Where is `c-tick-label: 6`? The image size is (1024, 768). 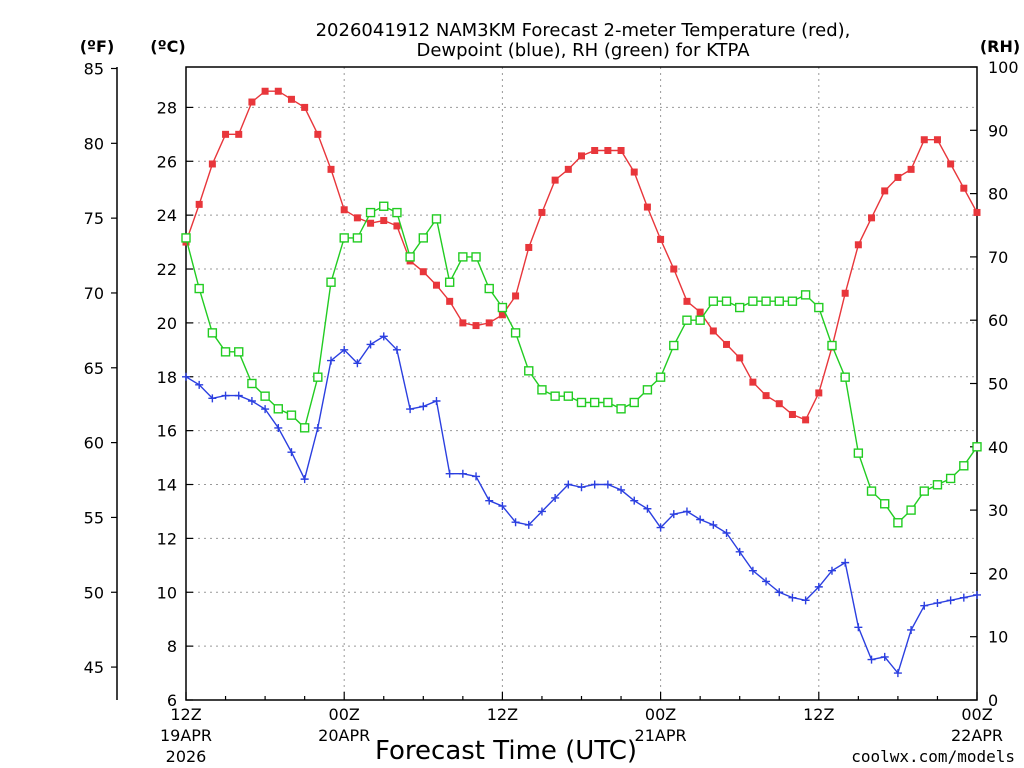 c-tick-label: 6 is located at coordinates (172, 700).